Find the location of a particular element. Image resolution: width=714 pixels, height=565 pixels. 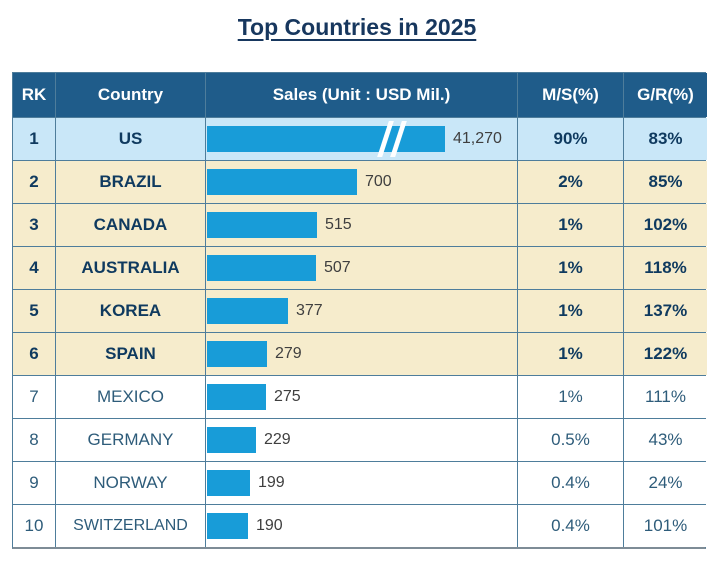

sales-cell: 275 is located at coordinates (362, 397).